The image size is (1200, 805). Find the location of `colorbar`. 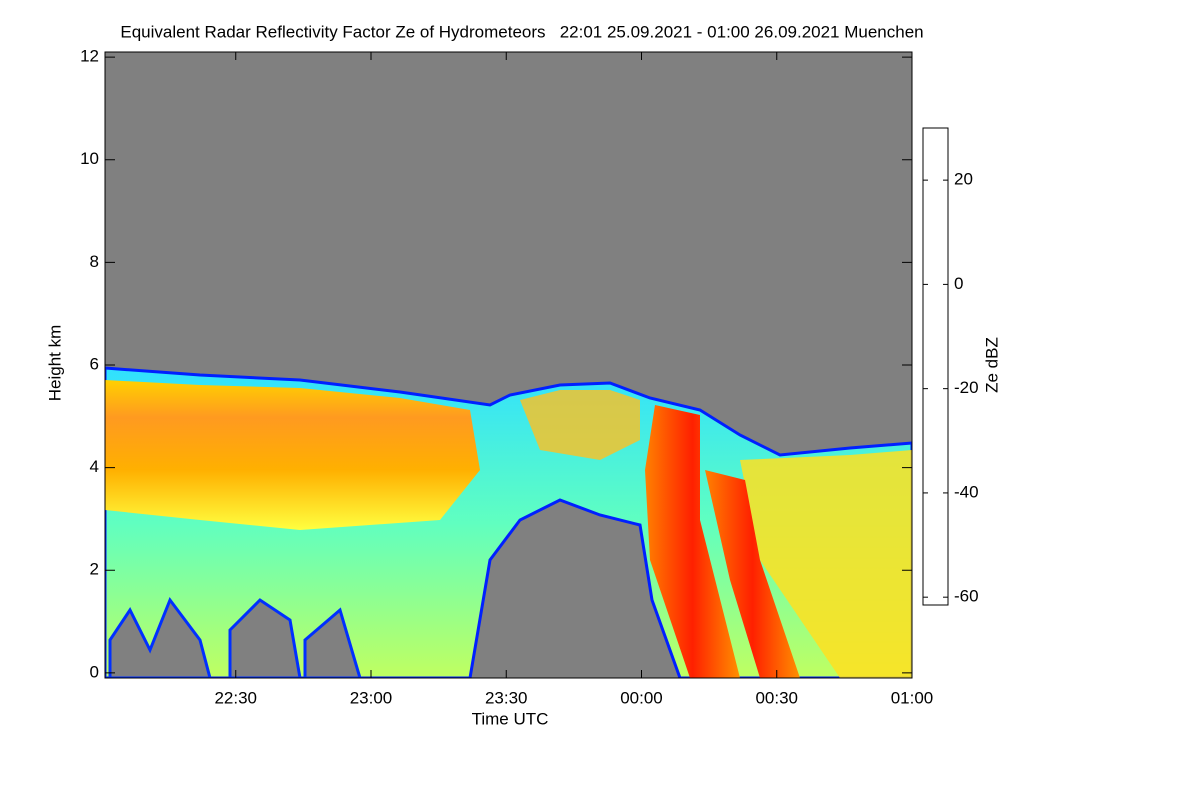

colorbar is located at coordinates (935, 366).